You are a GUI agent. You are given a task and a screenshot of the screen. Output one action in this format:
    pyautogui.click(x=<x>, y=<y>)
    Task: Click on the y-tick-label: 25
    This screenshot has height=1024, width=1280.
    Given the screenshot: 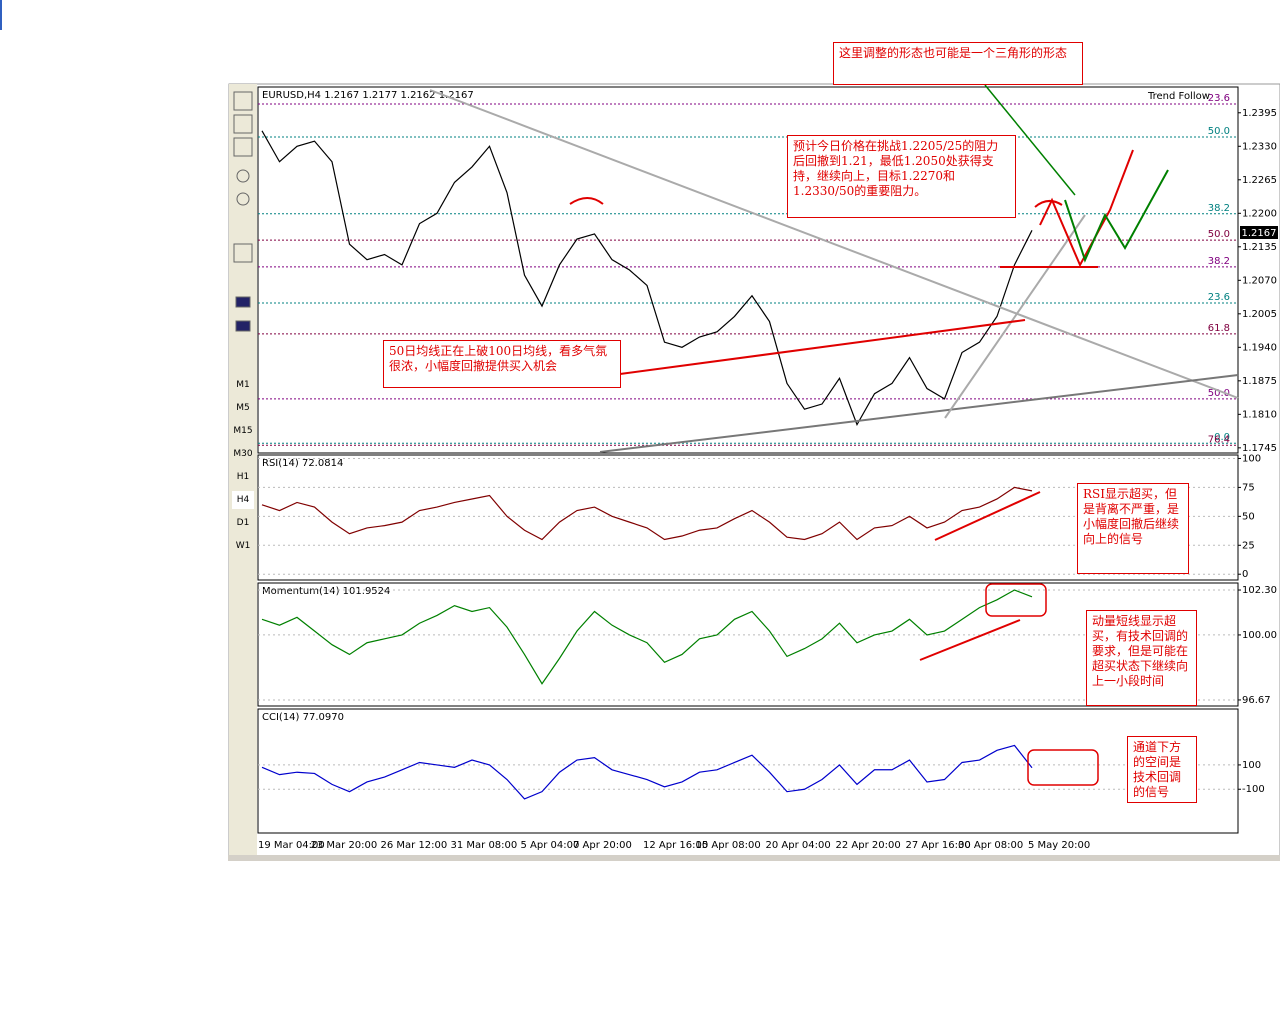 What is the action you would take?
    pyautogui.click(x=1248, y=545)
    